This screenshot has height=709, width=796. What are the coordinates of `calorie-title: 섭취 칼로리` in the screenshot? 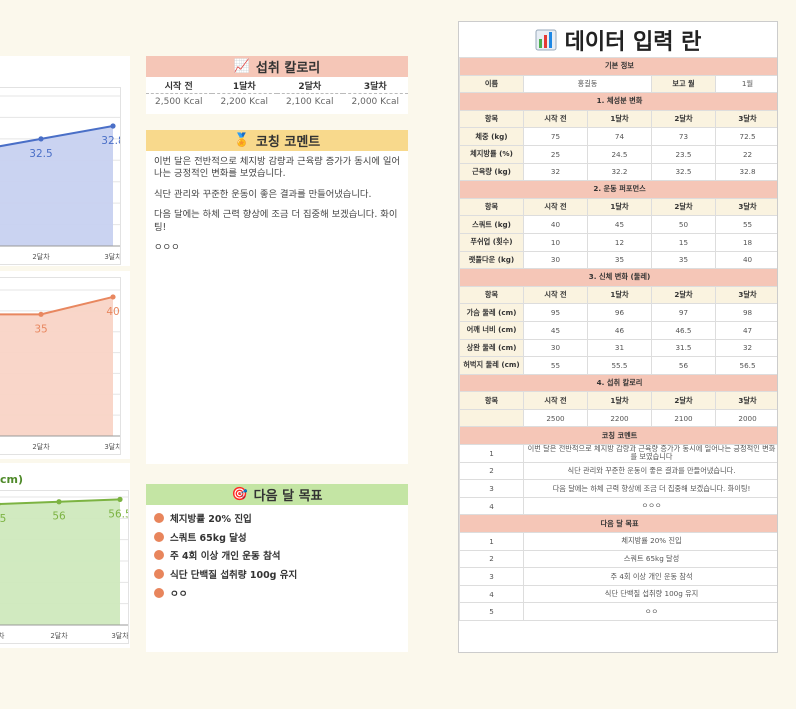 It's located at (288, 68).